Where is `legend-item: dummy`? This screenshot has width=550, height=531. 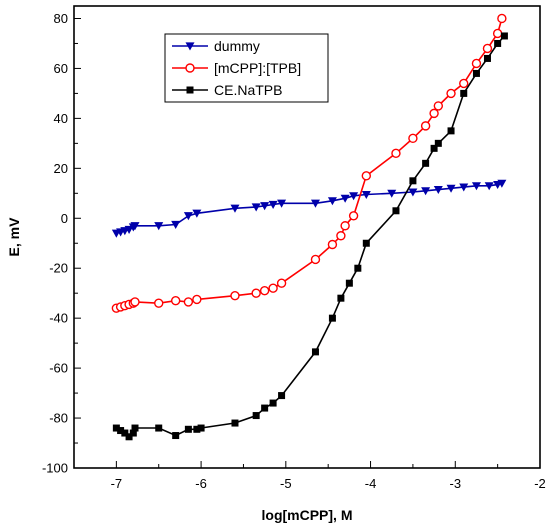 legend-item: dummy is located at coordinates (216, 46).